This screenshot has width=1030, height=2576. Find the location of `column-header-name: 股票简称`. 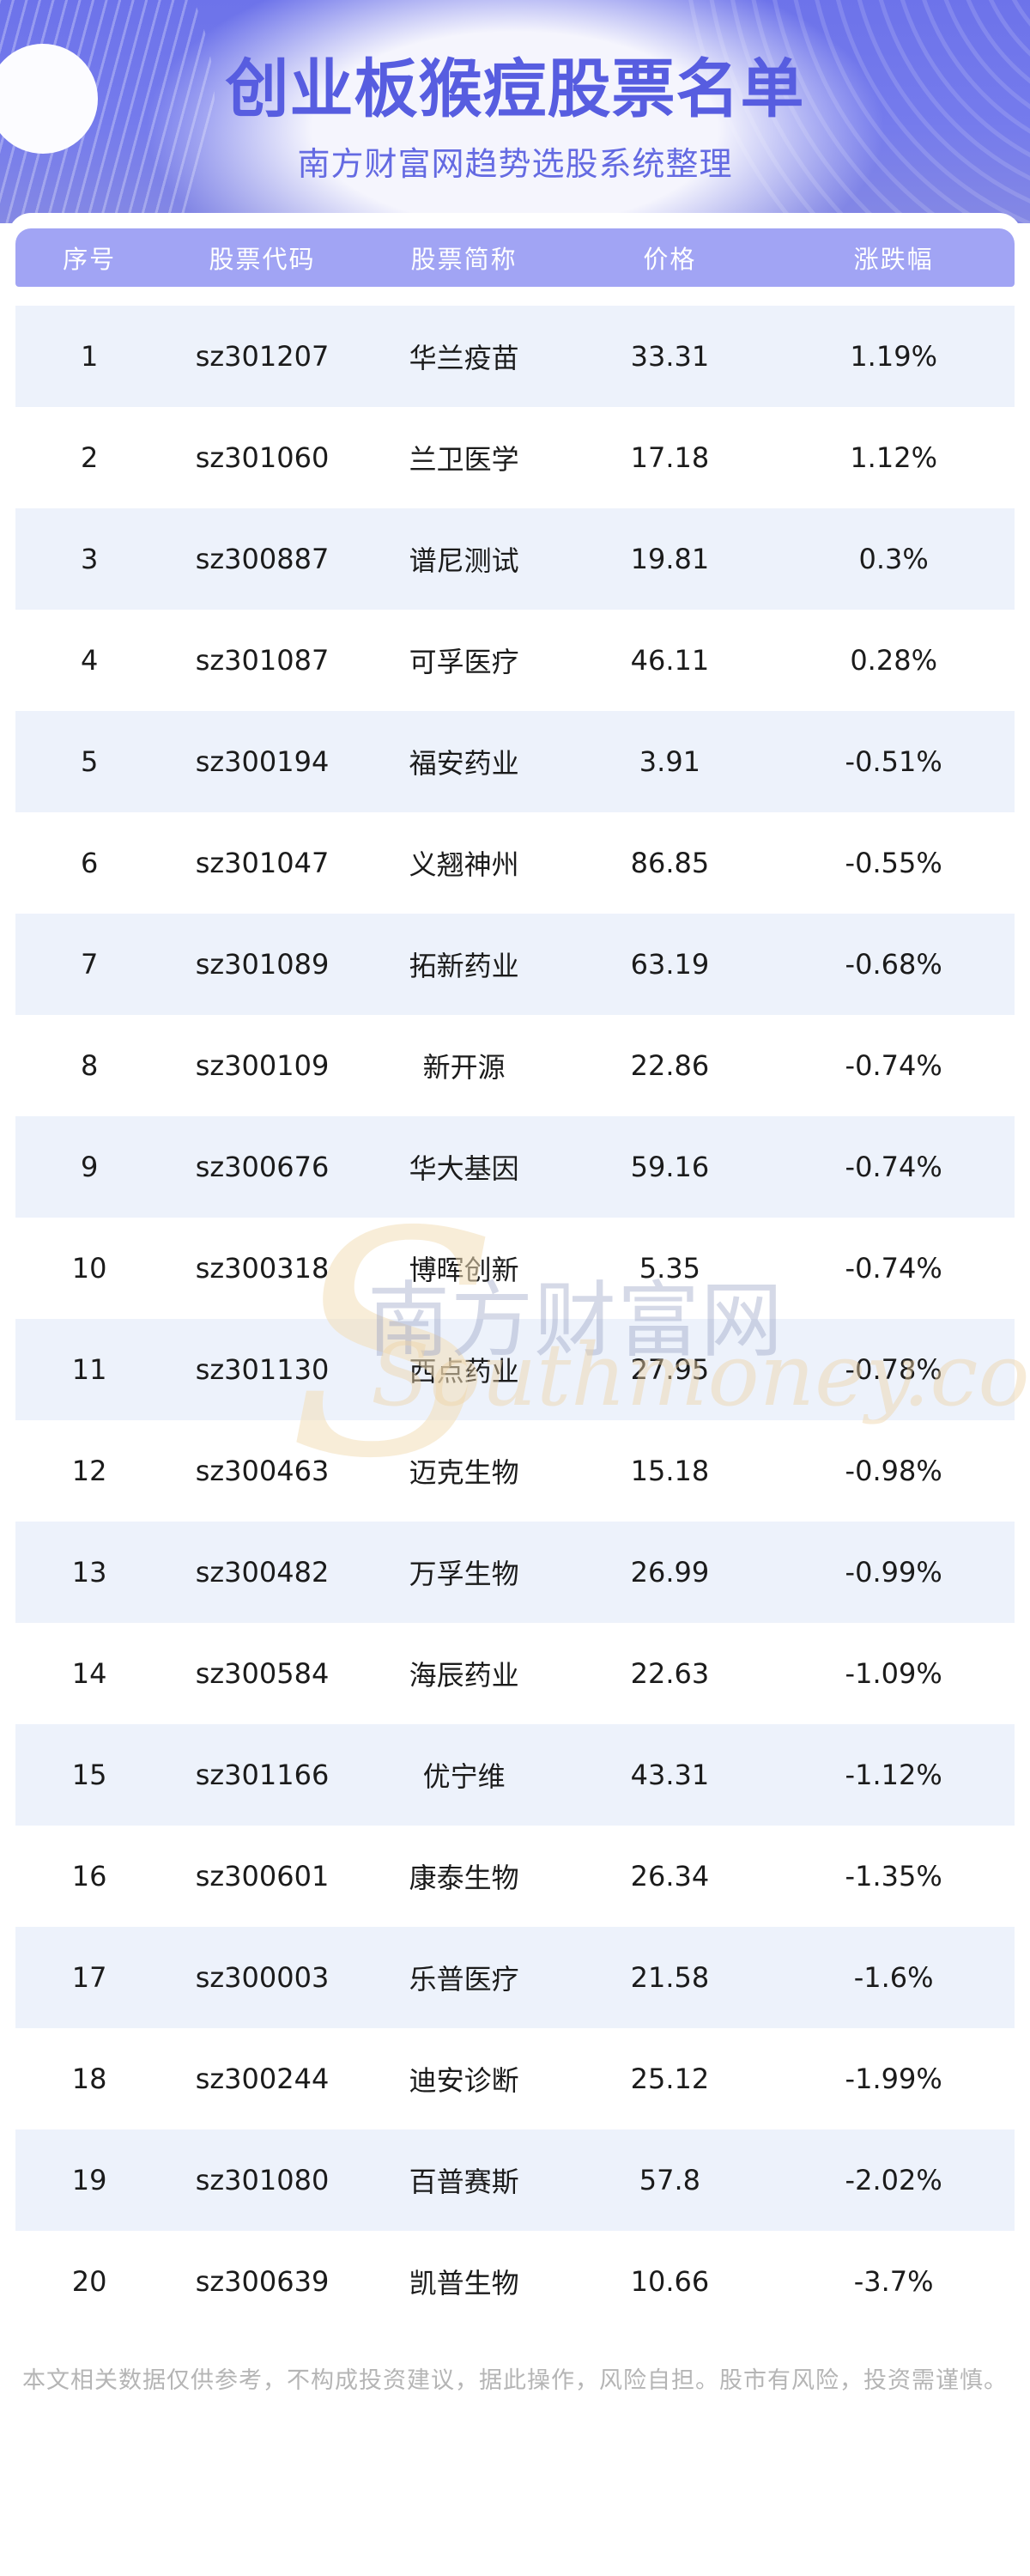

column-header-name: 股票简称 is located at coordinates (464, 259).